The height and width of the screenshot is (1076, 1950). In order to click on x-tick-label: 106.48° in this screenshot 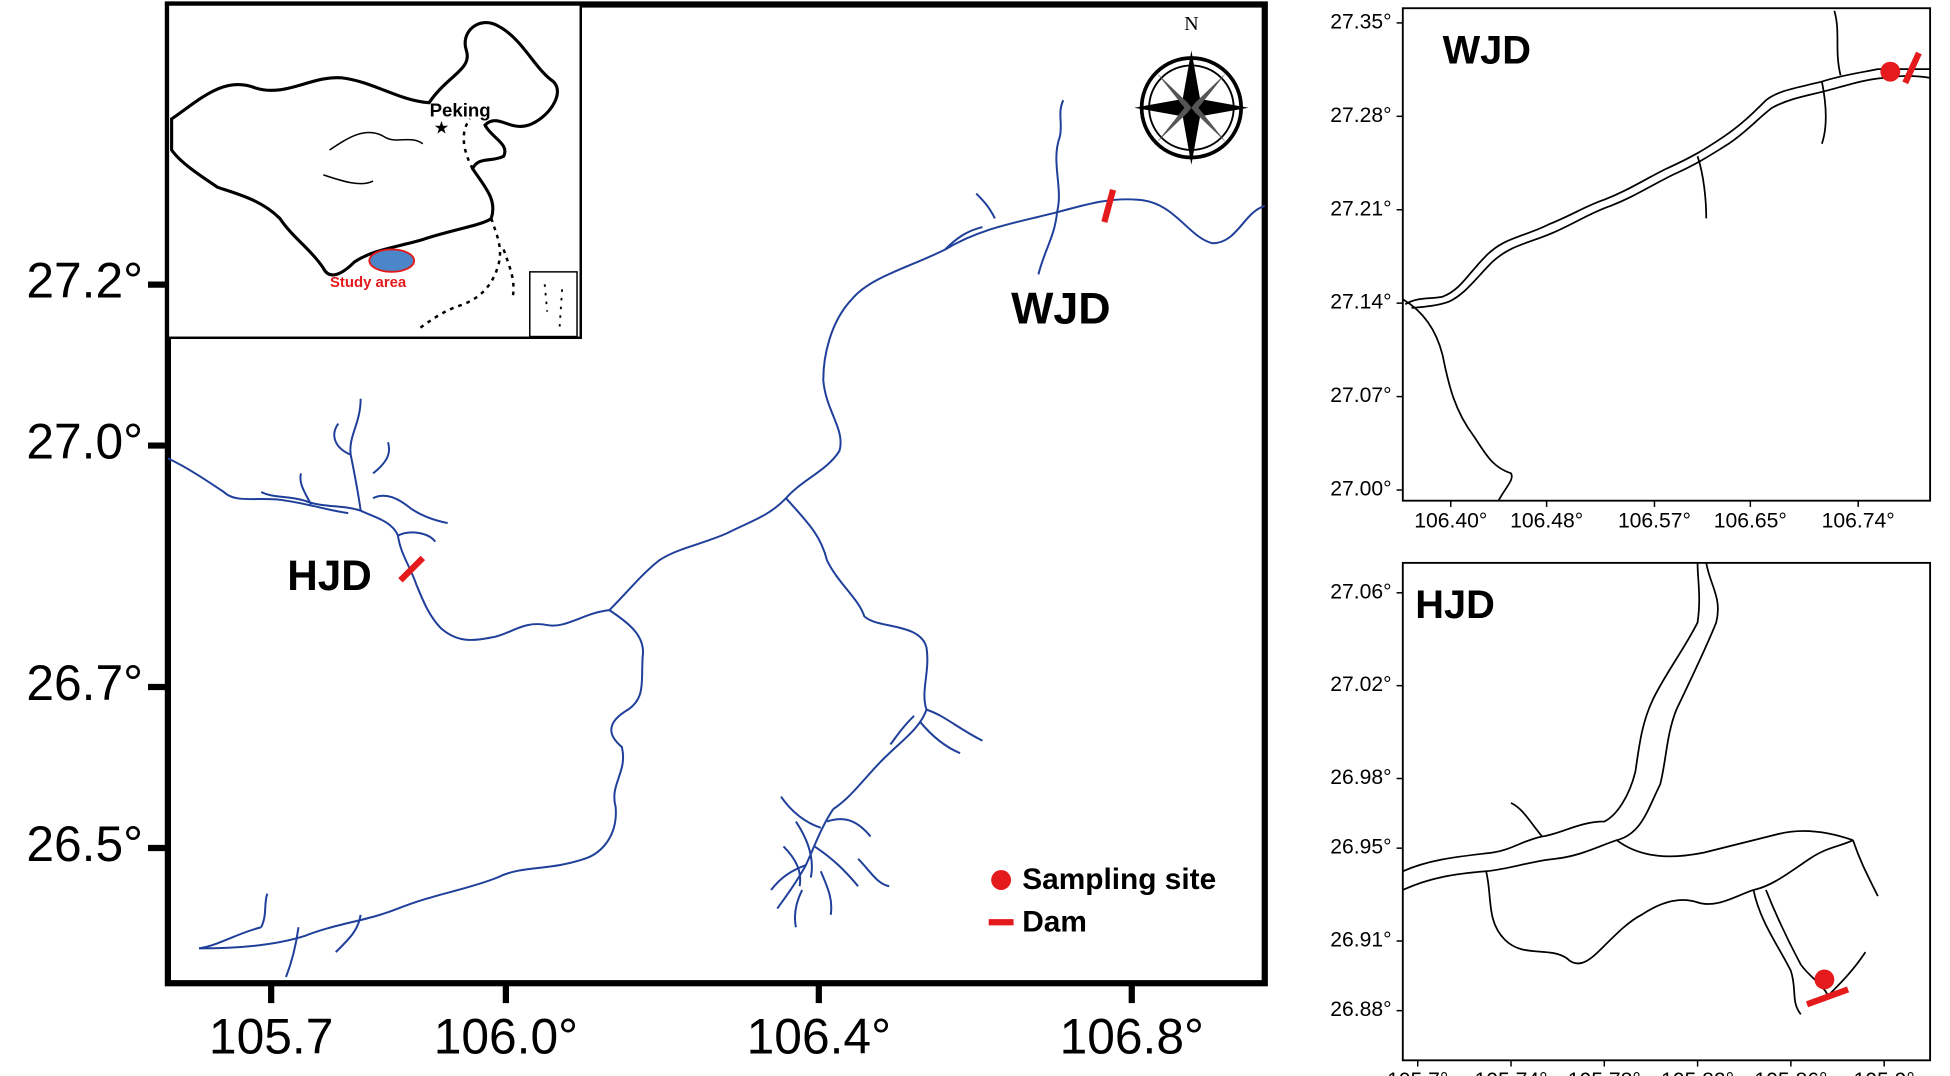, I will do `click(1546, 520)`.